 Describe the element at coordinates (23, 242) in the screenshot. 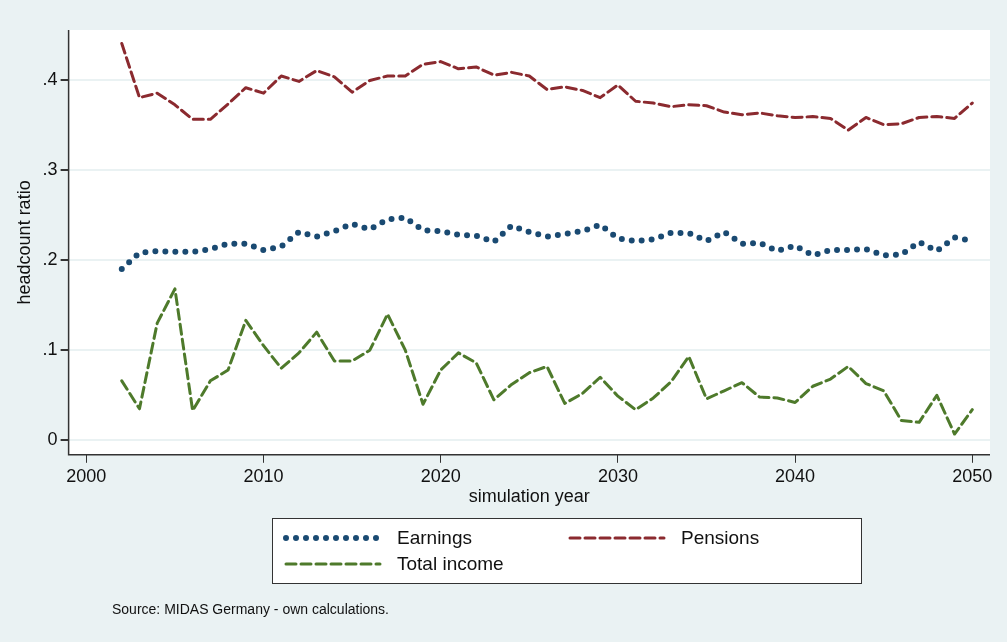

I see `y-axis-title: headcount ratio` at that location.